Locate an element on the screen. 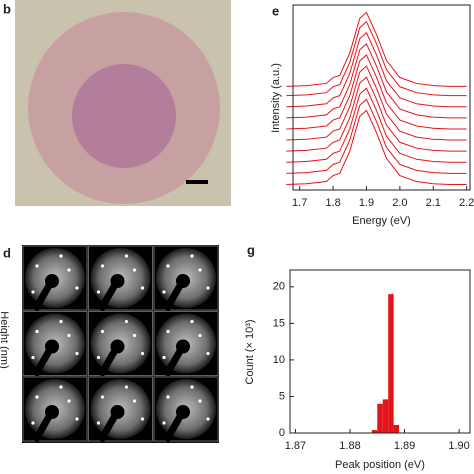 The height and width of the screenshot is (474, 474). x-tick-label: 1.90 is located at coordinates (458, 446).